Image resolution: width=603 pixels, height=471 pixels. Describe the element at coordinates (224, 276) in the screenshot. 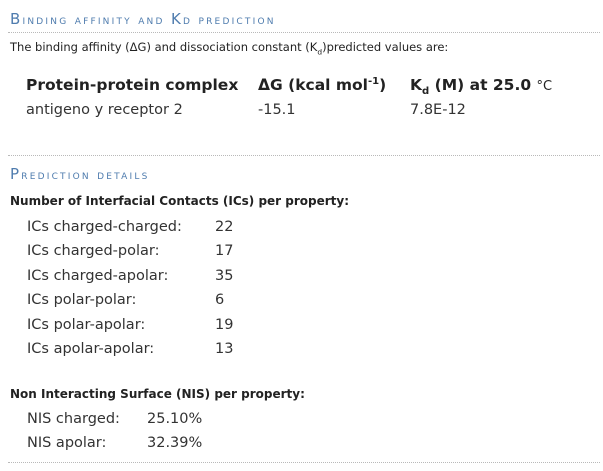

I see `ics-value: 35` at that location.